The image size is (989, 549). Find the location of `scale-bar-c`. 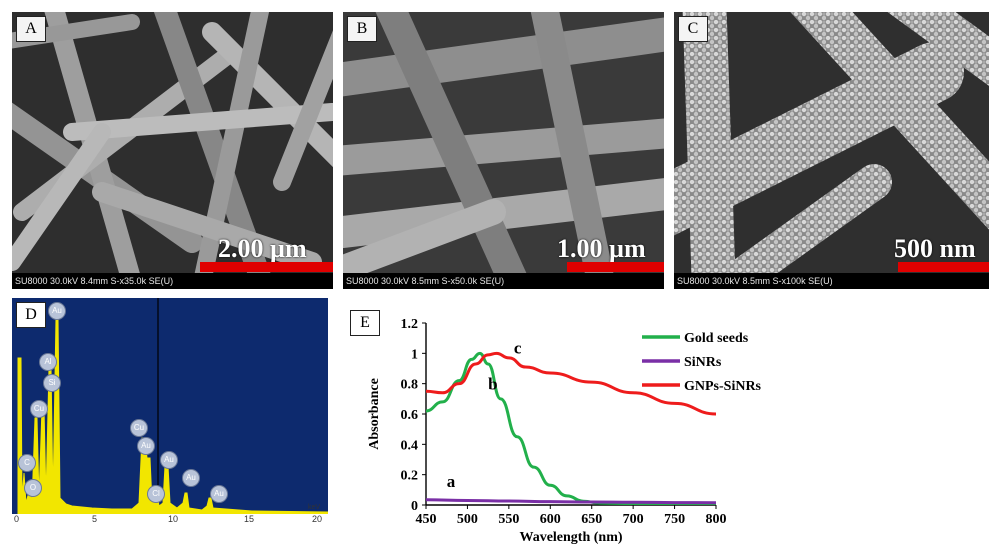

scale-bar-c is located at coordinates (943, 267).